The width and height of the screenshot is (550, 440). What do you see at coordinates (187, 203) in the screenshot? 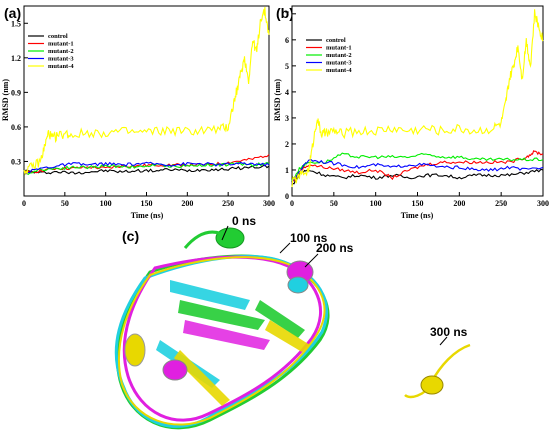
I see `chart-a-xtick-label: 200` at bounding box center [187, 203].